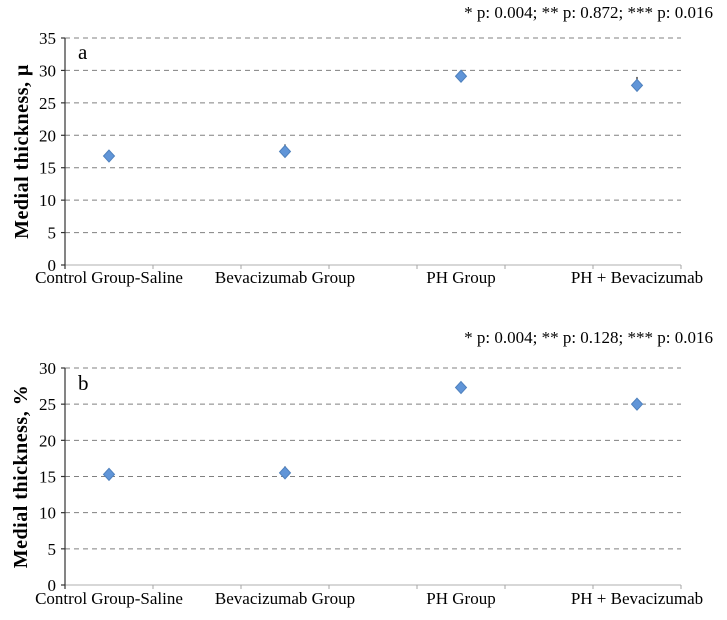  I want to click on chart-a-y-axis-title: Medial thickness, μ, so click(21, 151).